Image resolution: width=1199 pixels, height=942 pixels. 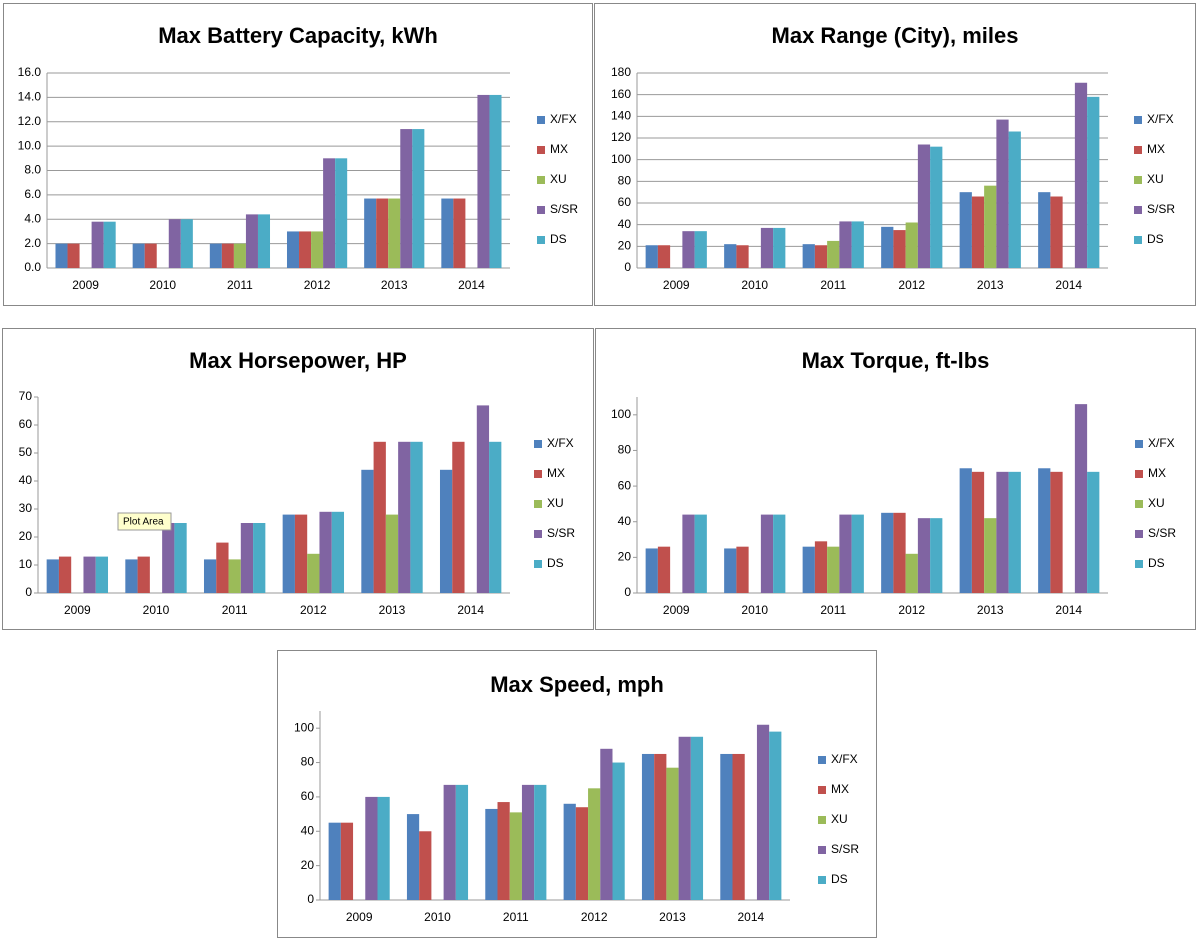 What do you see at coordinates (77, 610) in the screenshot?
I see `x-tick-label: 2009` at bounding box center [77, 610].